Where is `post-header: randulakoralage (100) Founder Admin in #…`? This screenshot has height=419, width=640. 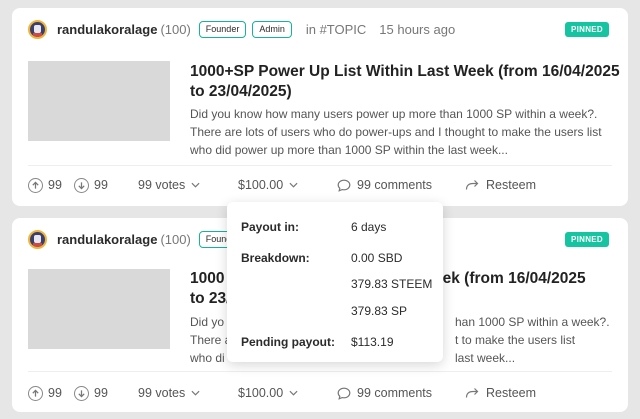 post-header: randulakoralage (100) Founder Admin in #… is located at coordinates (241, 29).